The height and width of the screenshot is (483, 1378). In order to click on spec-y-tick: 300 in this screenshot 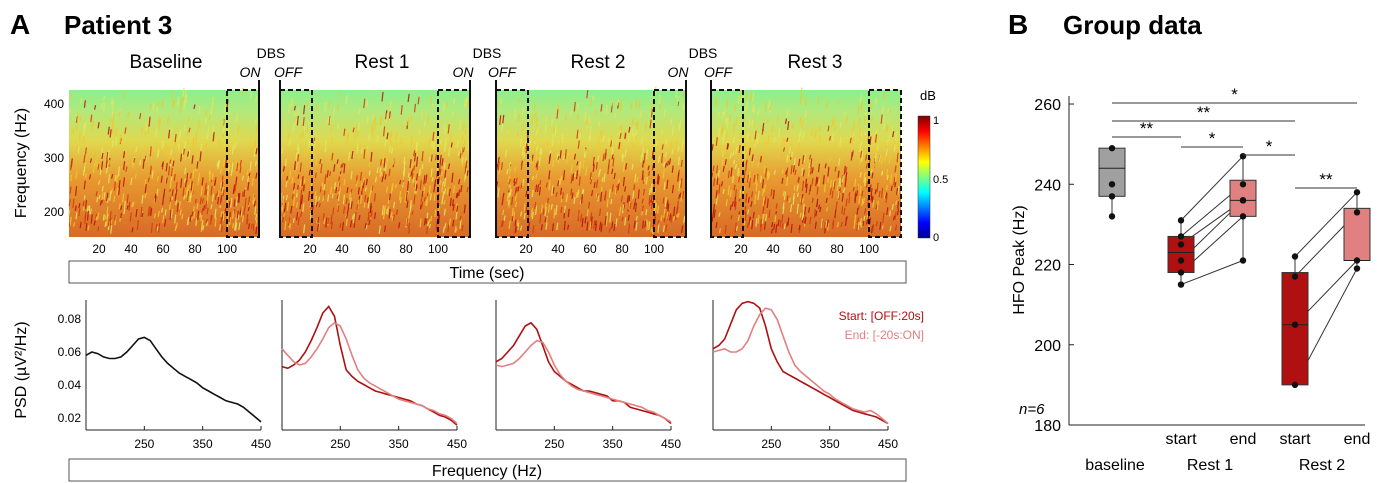, I will do `click(54, 158)`.